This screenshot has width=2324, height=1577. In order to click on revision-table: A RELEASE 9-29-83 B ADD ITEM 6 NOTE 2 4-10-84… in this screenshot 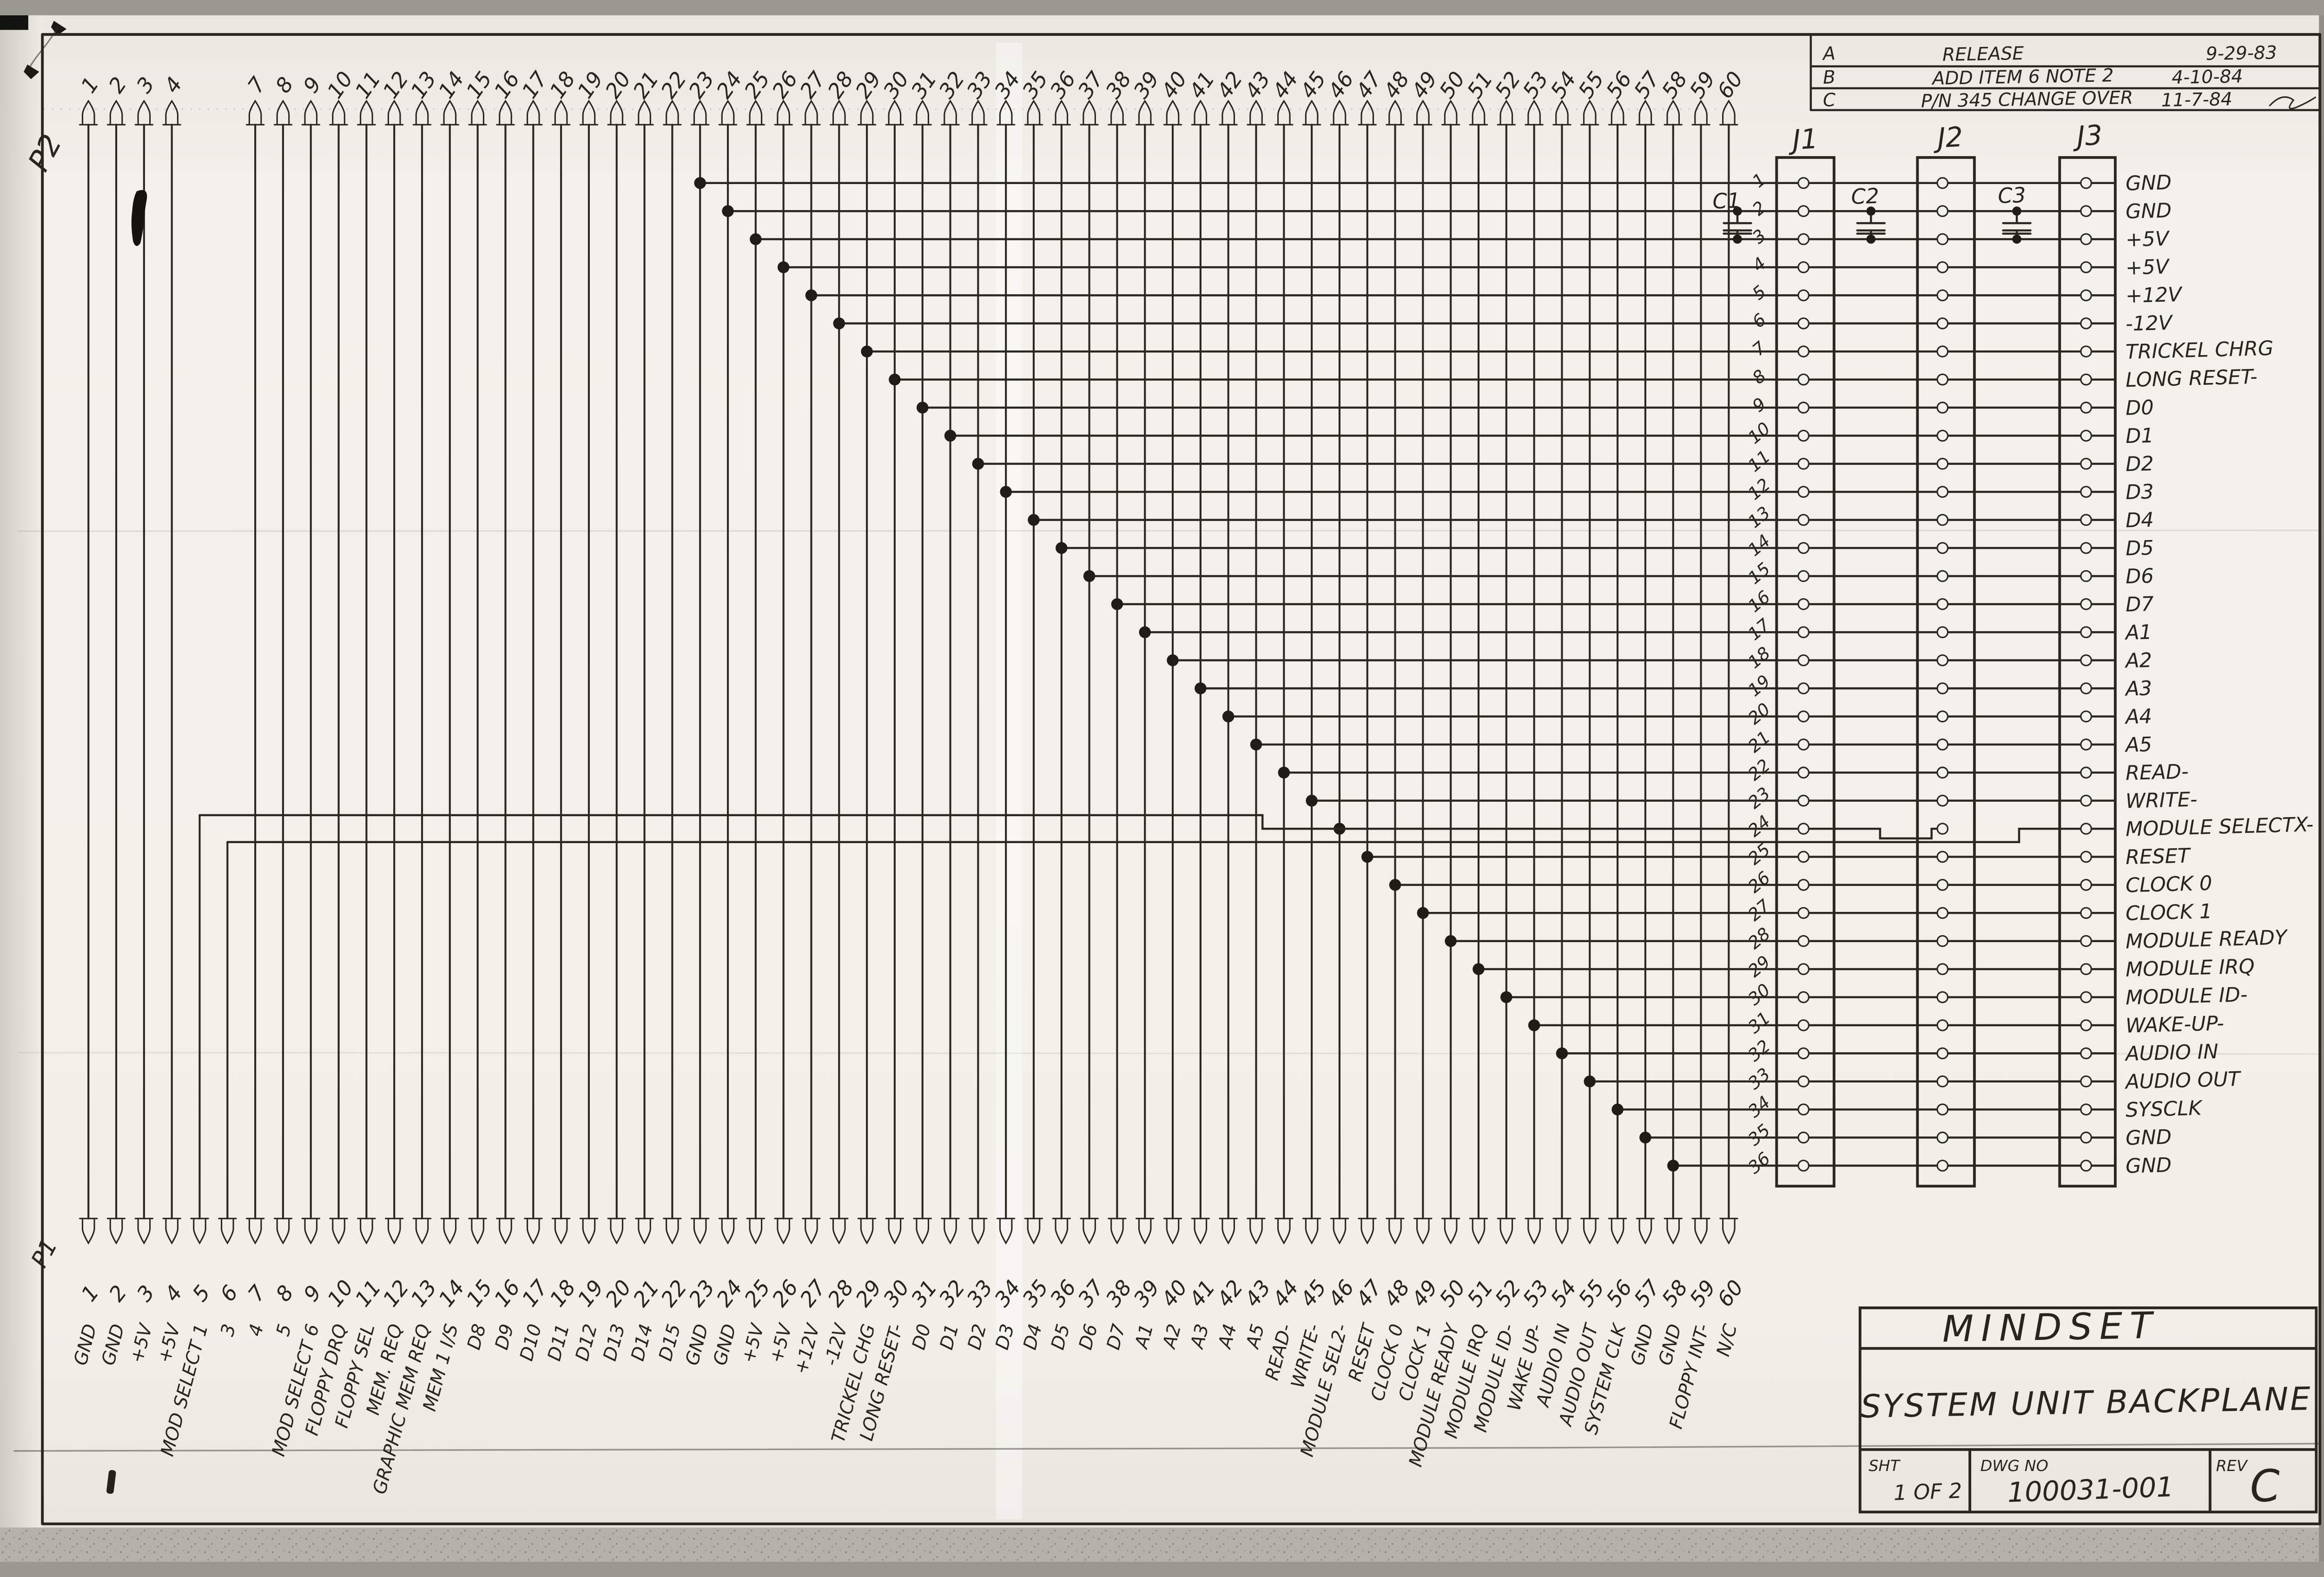, I will do `click(2065, 72)`.